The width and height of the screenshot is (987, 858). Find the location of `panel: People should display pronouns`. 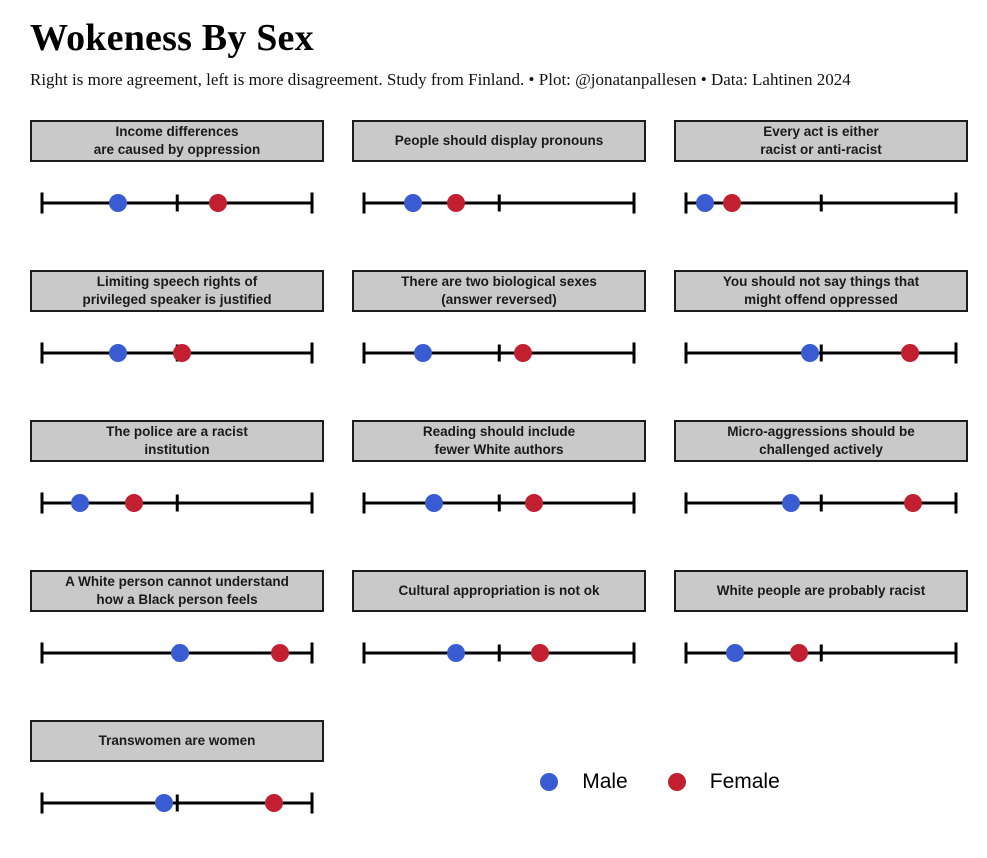

panel: People should display pronouns is located at coordinates (499, 174).